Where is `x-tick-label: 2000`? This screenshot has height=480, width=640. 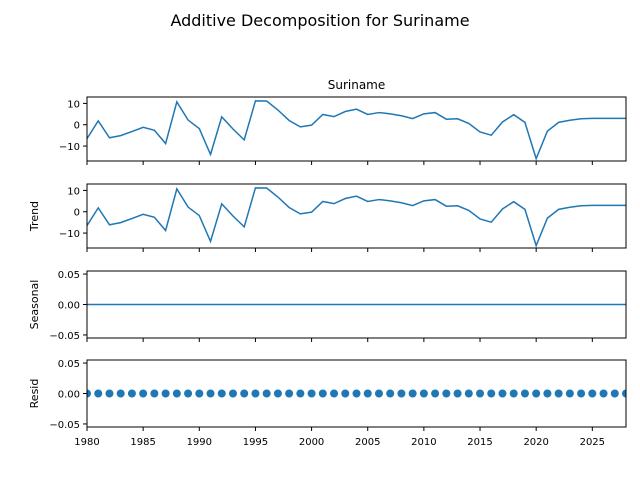
x-tick-label: 2000 is located at coordinates (311, 442).